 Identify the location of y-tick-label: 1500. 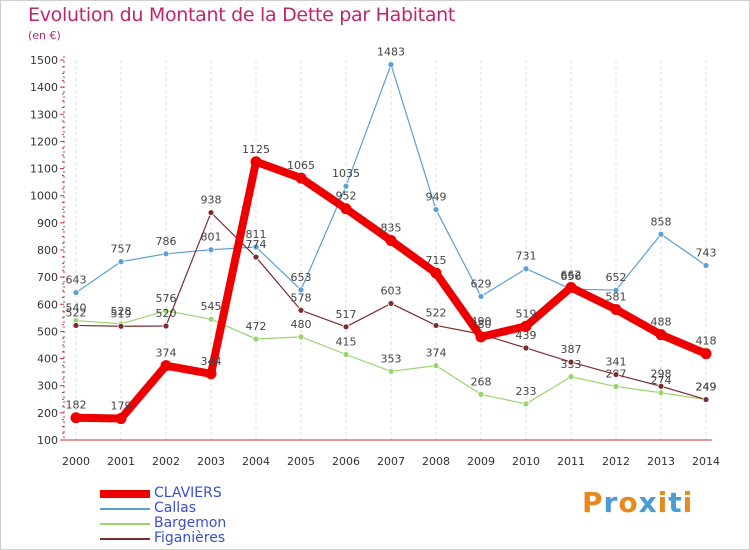
(44, 60).